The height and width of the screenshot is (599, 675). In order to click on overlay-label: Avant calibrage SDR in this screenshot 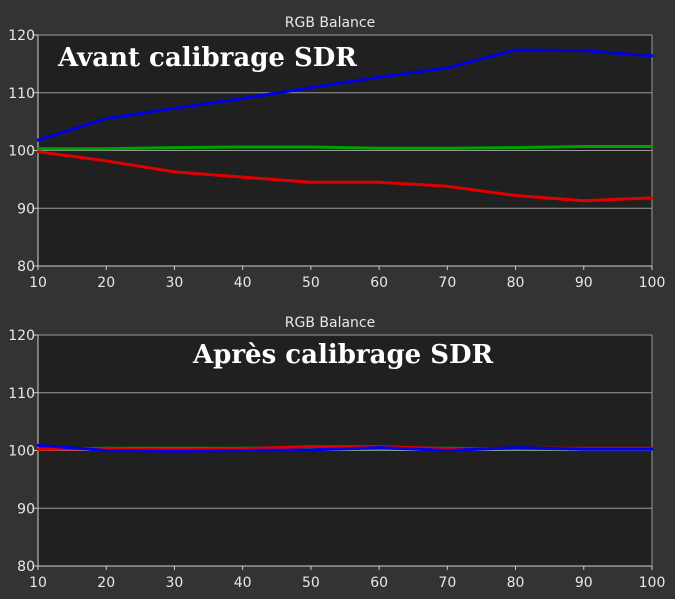, I will do `click(207, 58)`.